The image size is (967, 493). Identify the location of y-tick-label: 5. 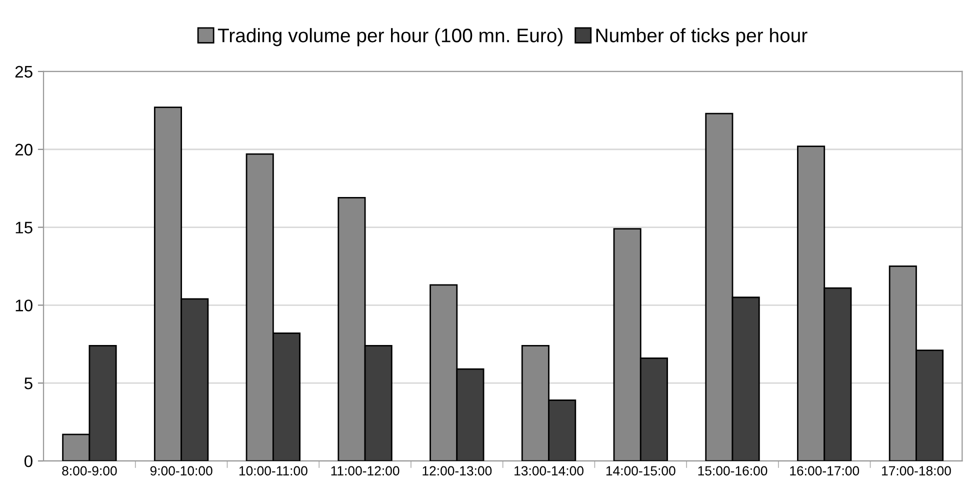
(28, 384).